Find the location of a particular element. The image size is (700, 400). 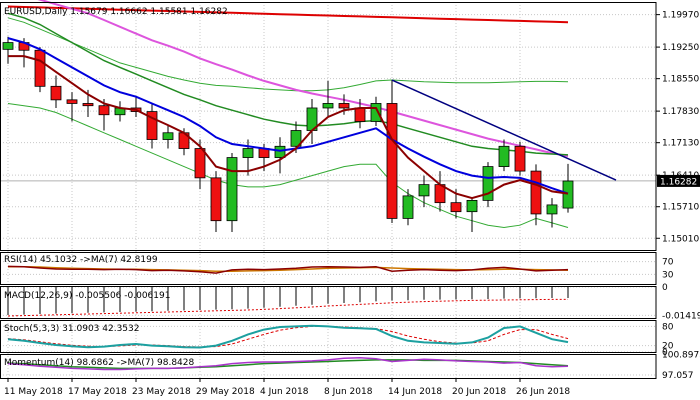

last-price-label: 1.16282 is located at coordinates (678, 182).